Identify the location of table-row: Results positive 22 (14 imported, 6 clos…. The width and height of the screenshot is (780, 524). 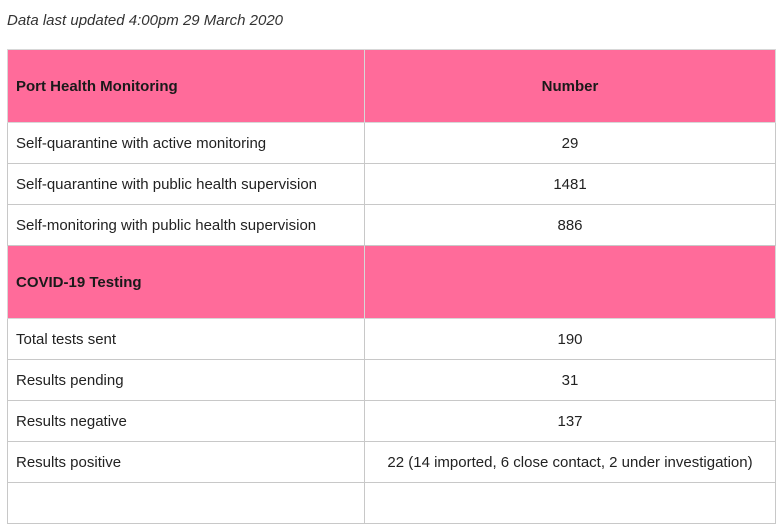
(391, 462).